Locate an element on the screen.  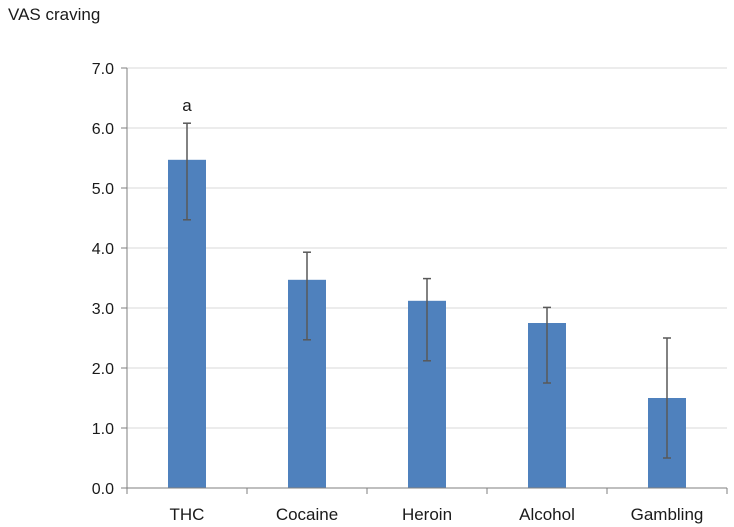
x-tick-label: Alcohol is located at coordinates (547, 514).